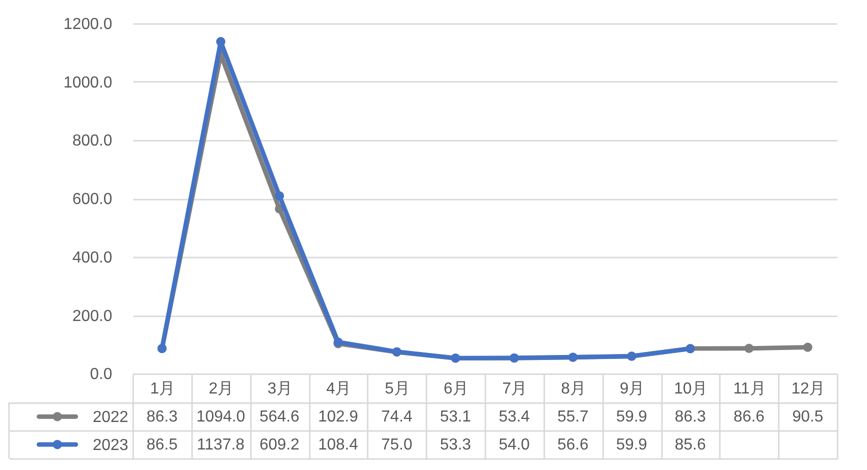 The height and width of the screenshot is (470, 867). What do you see at coordinates (87, 83) in the screenshot?
I see `y-tick-label: 1000.0` at bounding box center [87, 83].